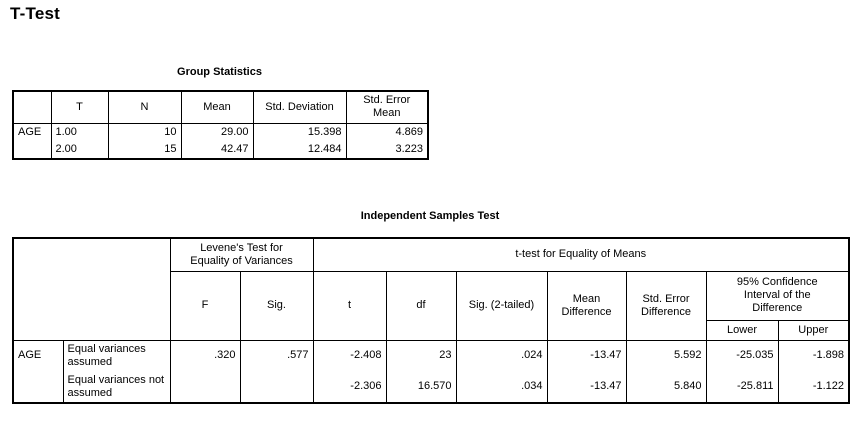  Describe the element at coordinates (501, 305) in the screenshot. I see `col-header-sig-2-tailed: Sig. (2-tailed)` at that location.